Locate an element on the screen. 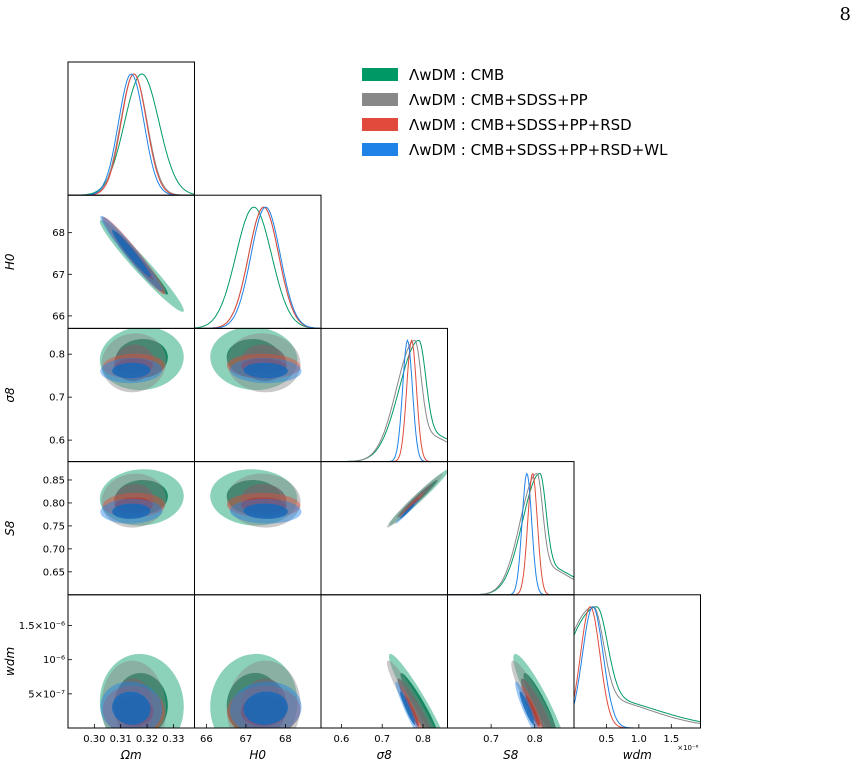  contour-panel-Omega_m-H0 is located at coordinates (141, 263).